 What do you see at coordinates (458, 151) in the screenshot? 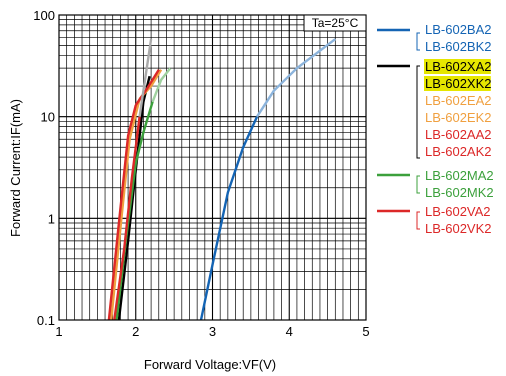
I see `legend-label: LB-602AK2` at bounding box center [458, 151].